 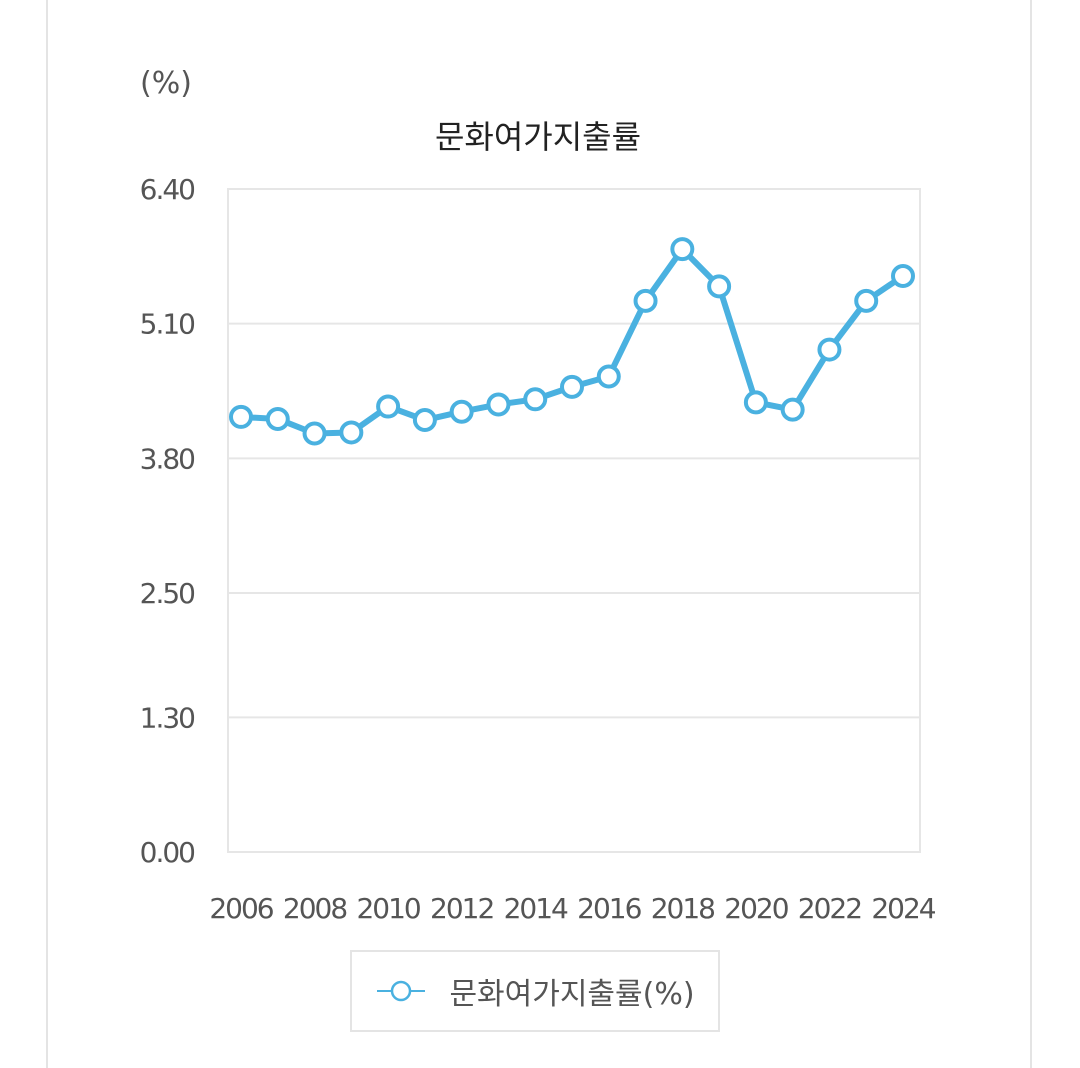 I want to click on x-tick-label: 2014, so click(x=536, y=908).